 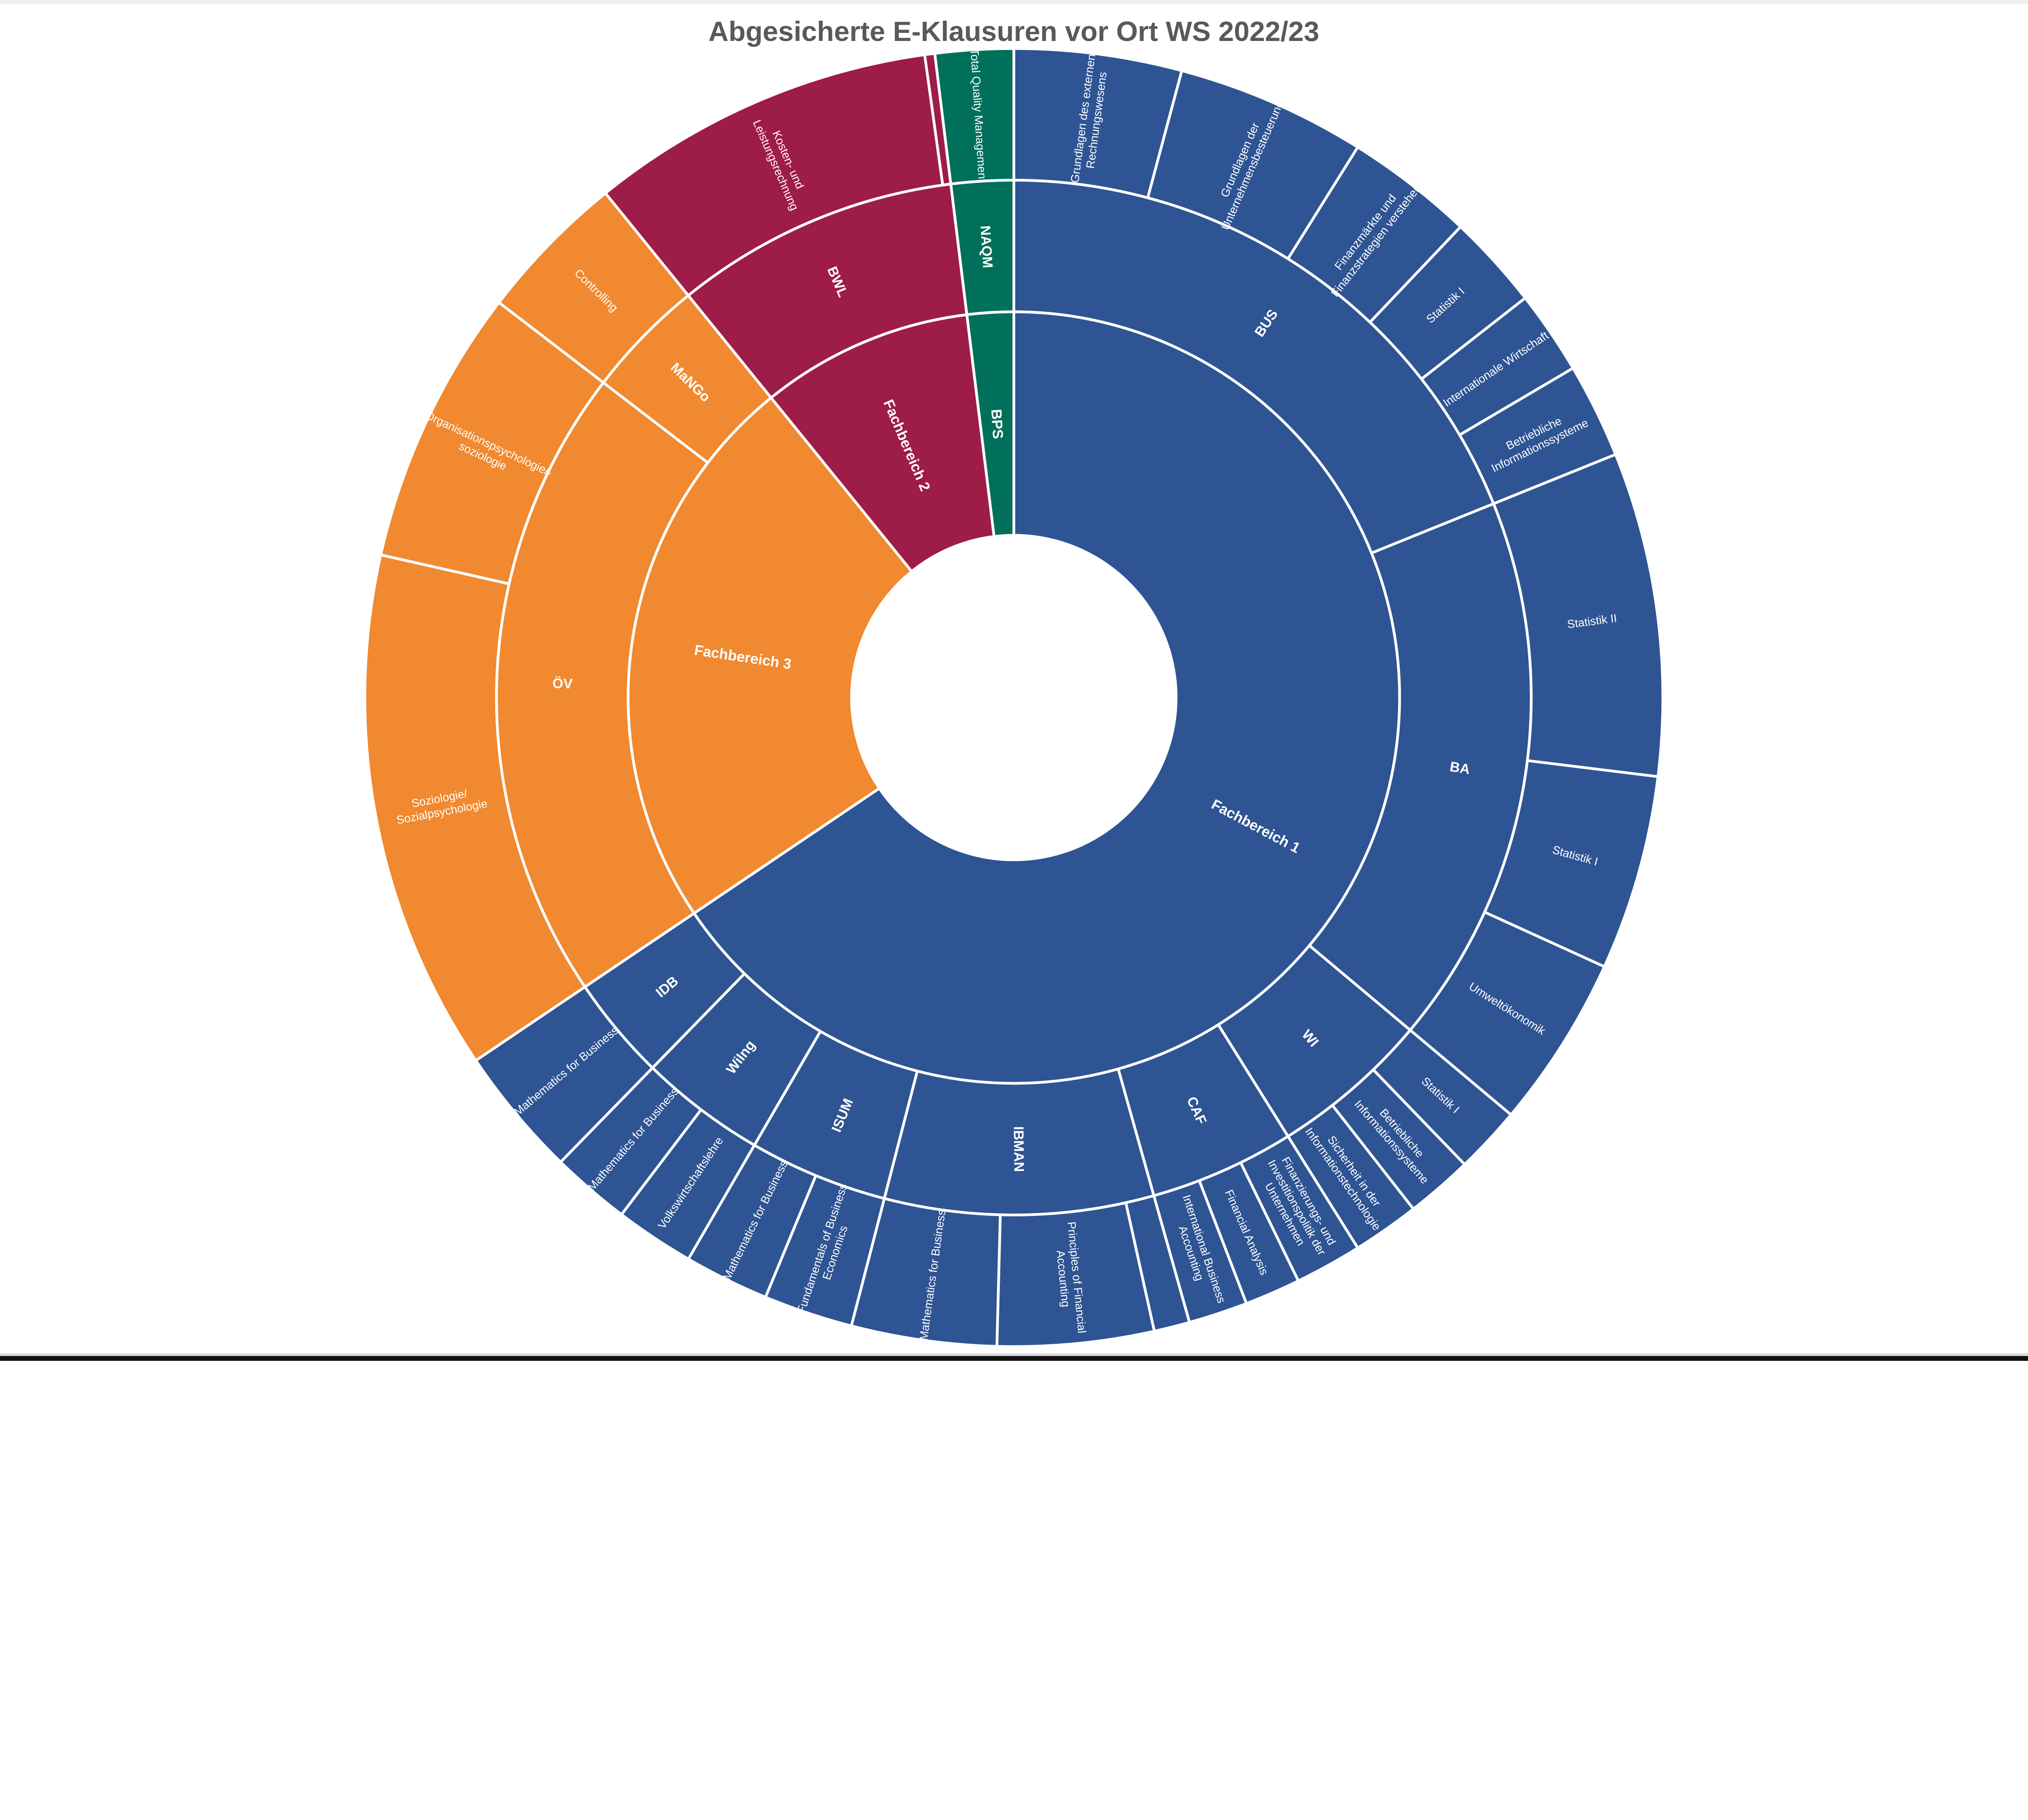 I want to click on segment-ibman, so click(x=1020, y=1141).